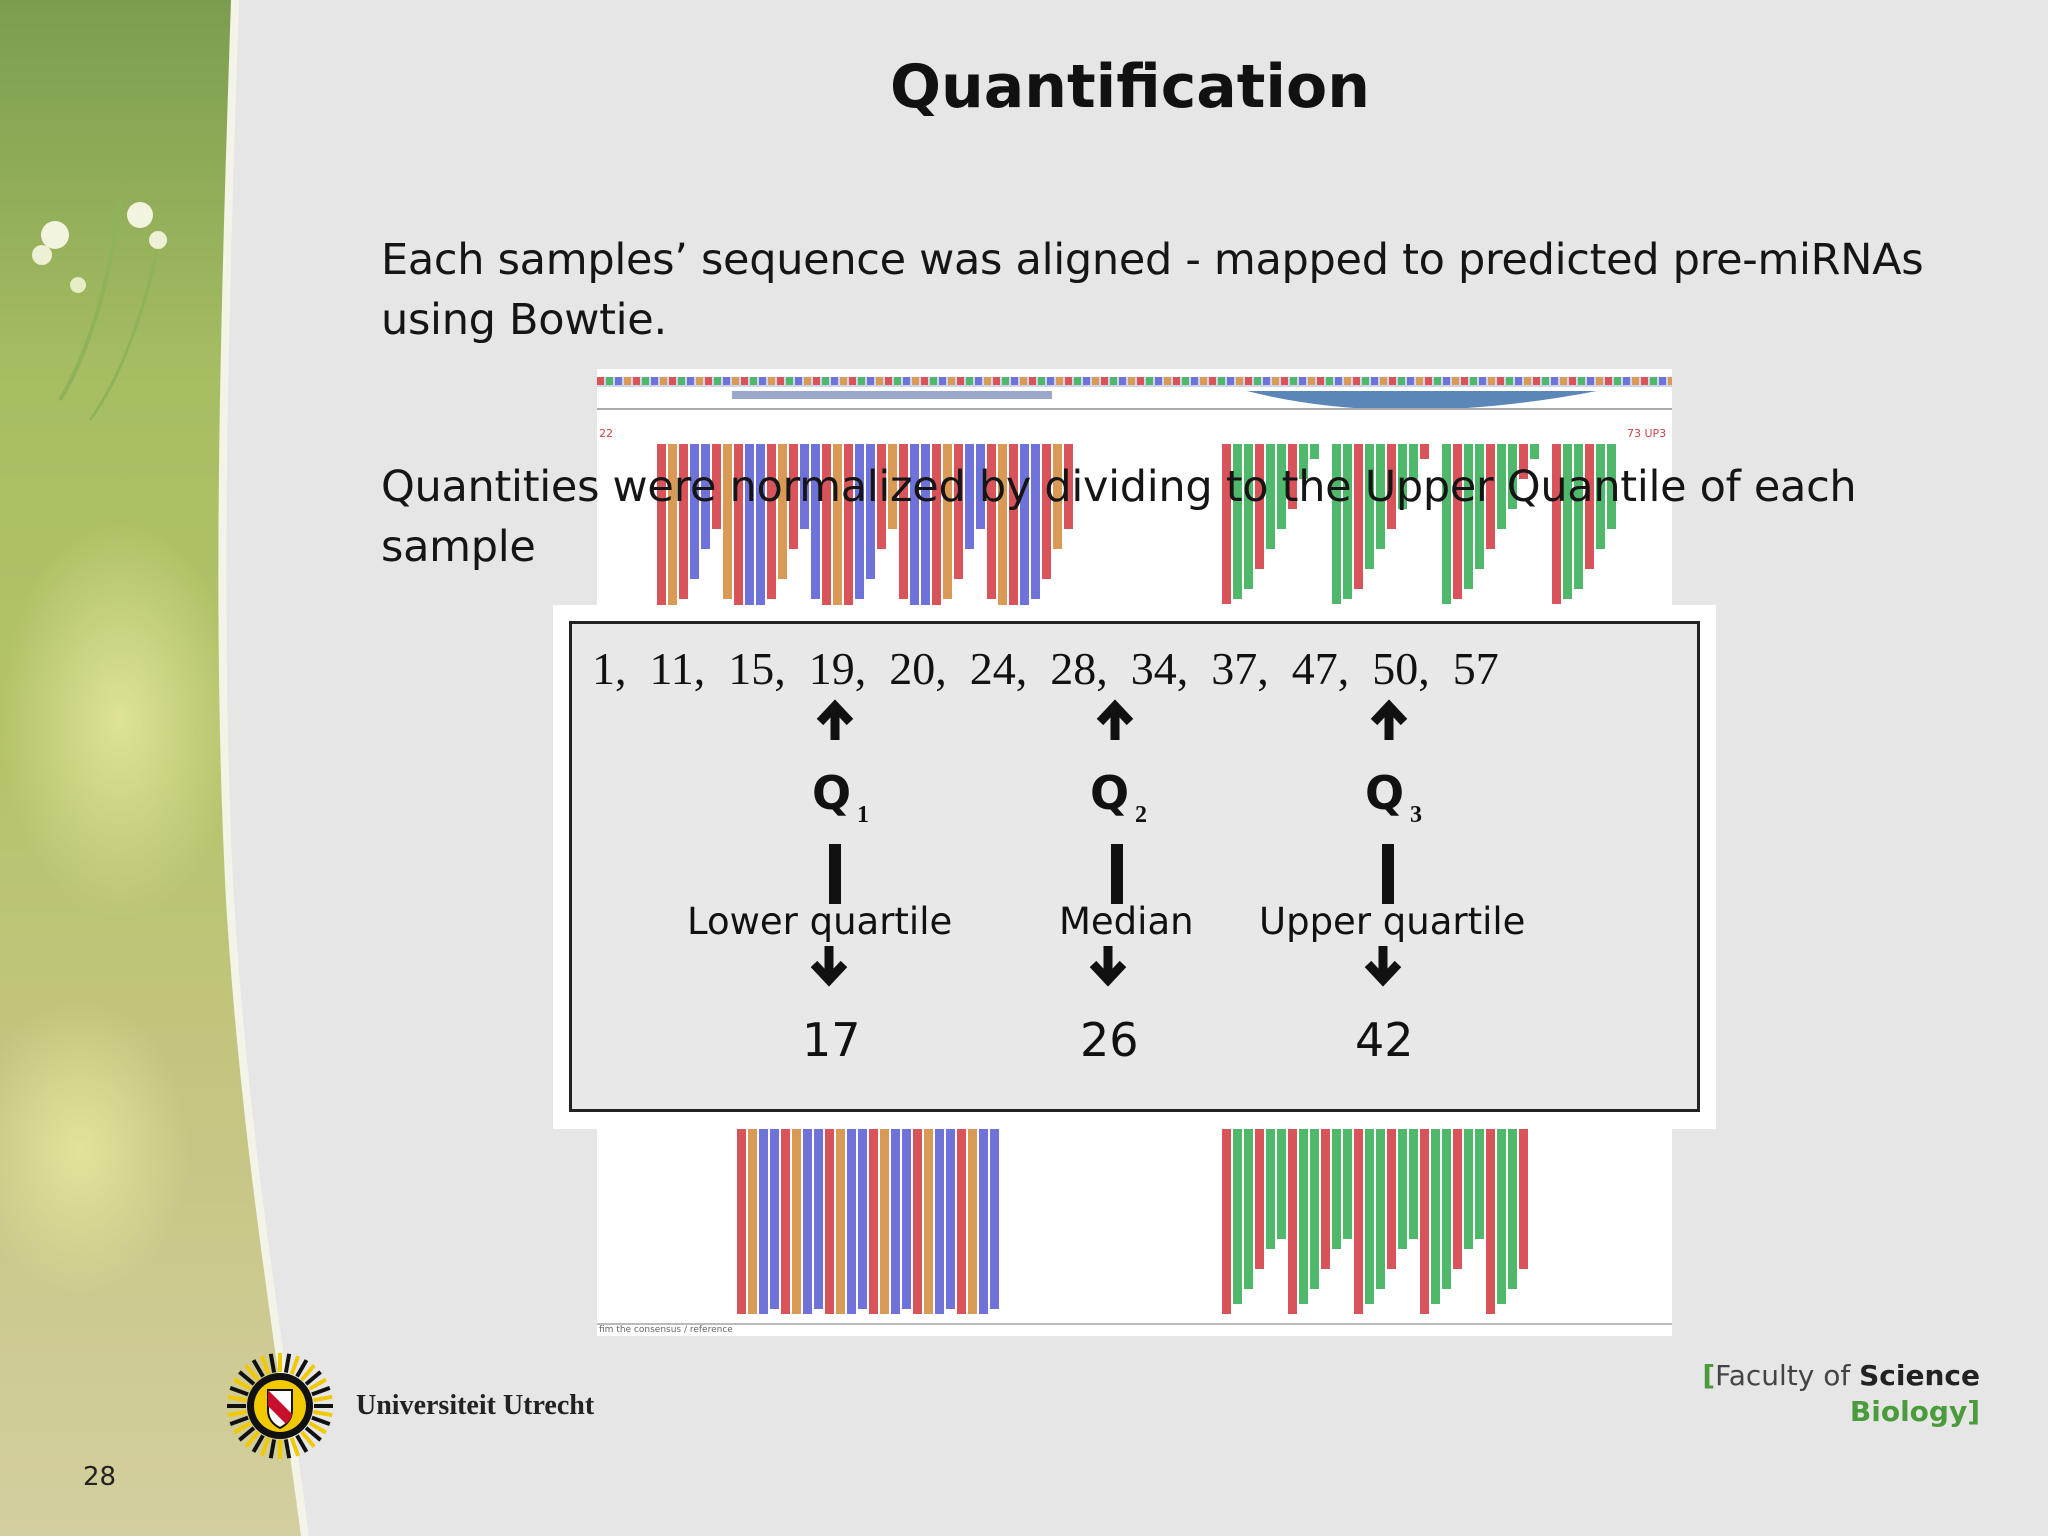  Describe the element at coordinates (1130, 87) in the screenshot. I see `slide-title: Quantification` at that location.